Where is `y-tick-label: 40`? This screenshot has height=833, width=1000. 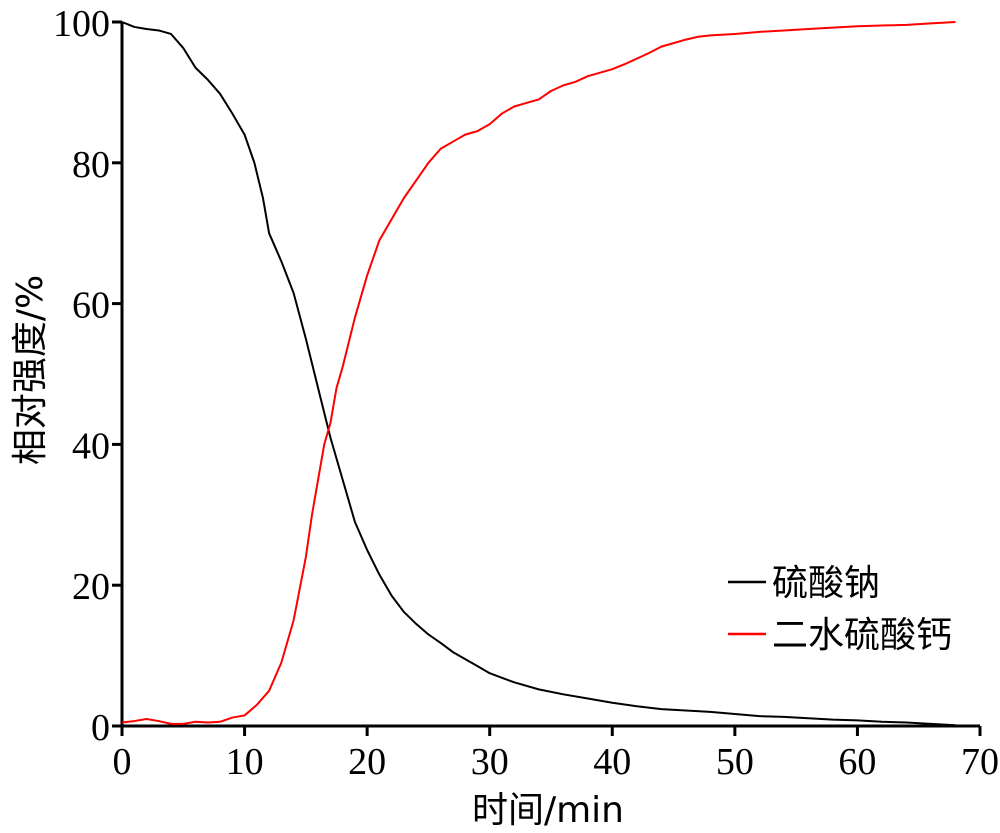
y-tick-label: 40 is located at coordinates (91, 446).